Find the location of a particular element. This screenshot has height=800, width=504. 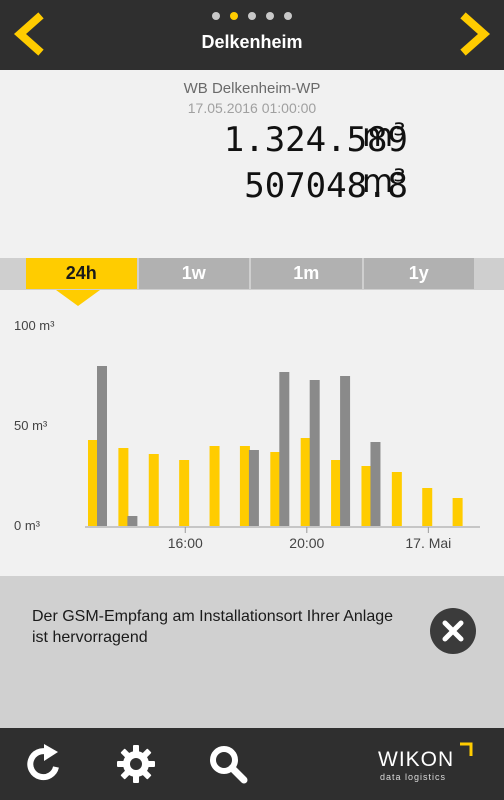

meter-unit-primary: m³ is located at coordinates (384, 135).